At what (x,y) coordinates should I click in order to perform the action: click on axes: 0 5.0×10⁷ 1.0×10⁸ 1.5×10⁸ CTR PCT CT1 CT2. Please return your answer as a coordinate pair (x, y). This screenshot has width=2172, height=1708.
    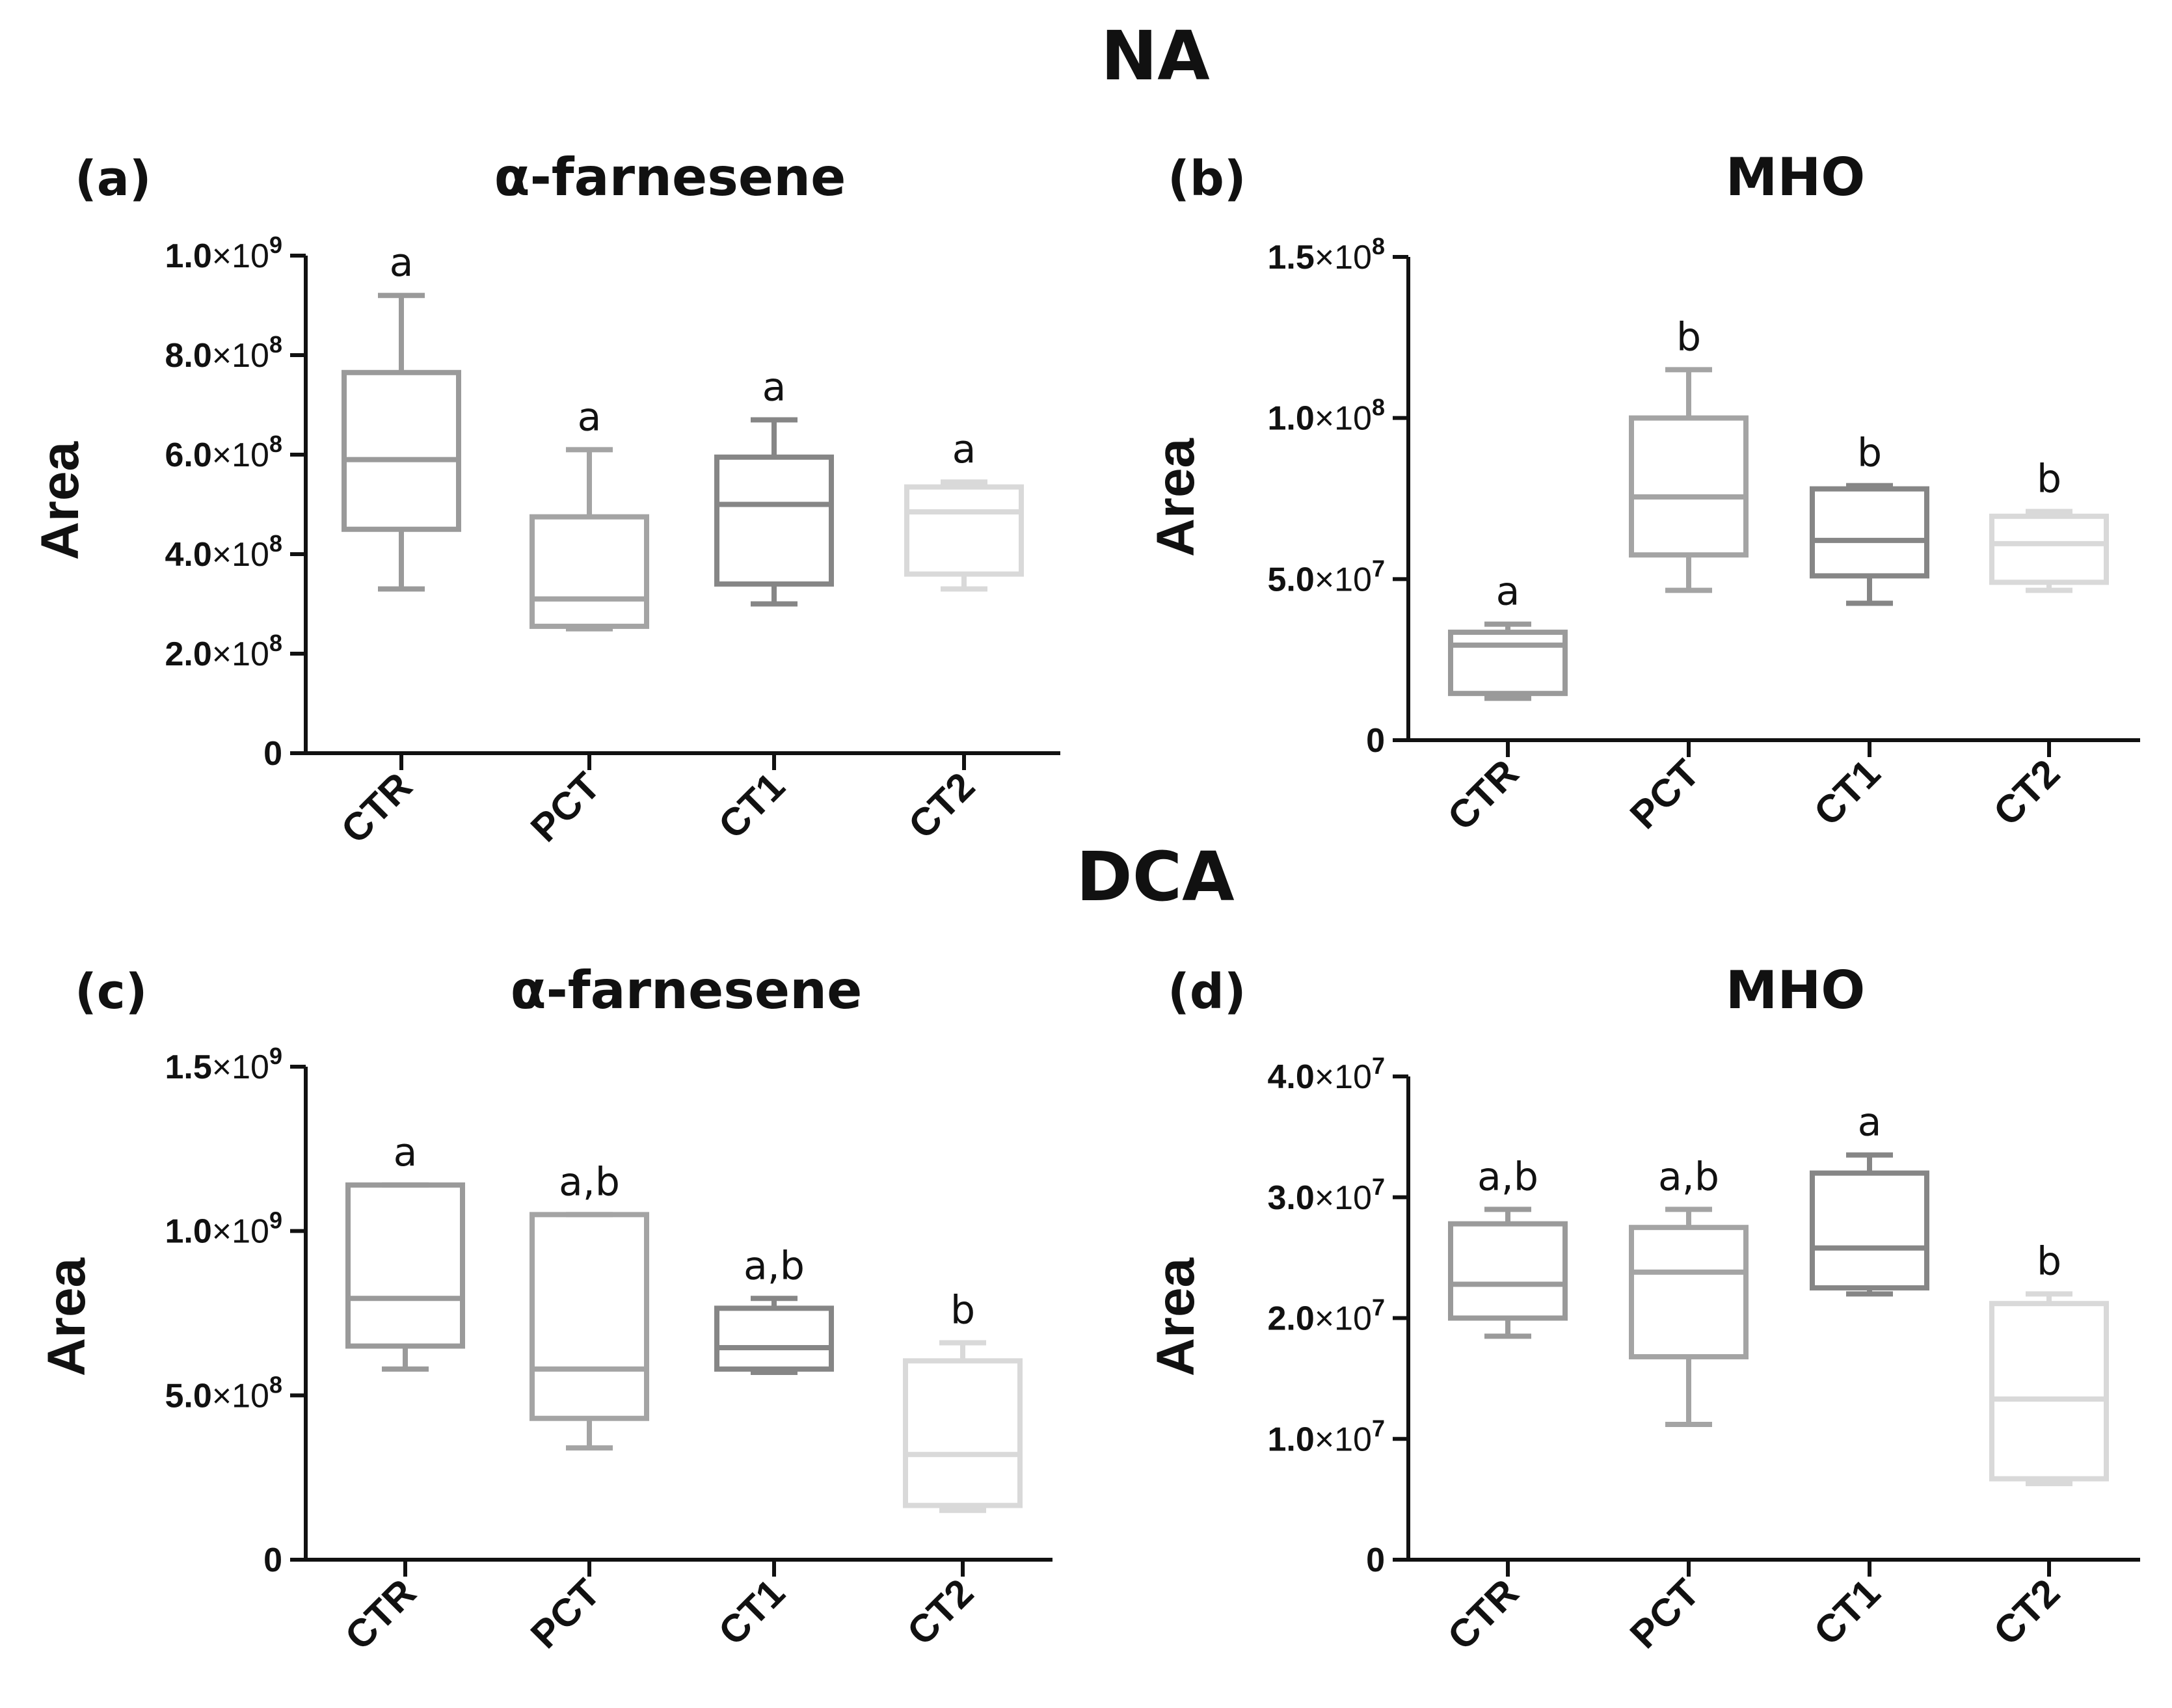
    Looking at the image, I should click on (1703, 535).